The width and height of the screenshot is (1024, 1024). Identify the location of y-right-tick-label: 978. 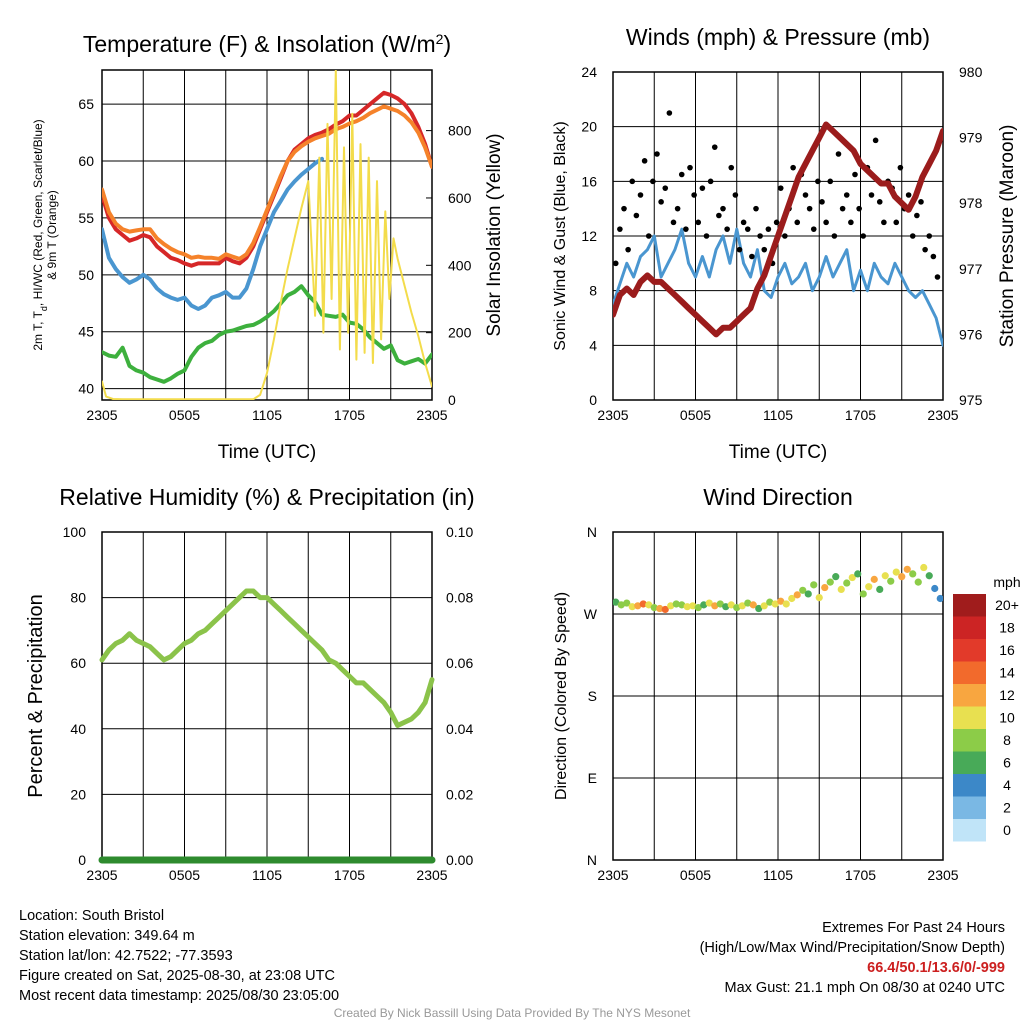
(971, 203).